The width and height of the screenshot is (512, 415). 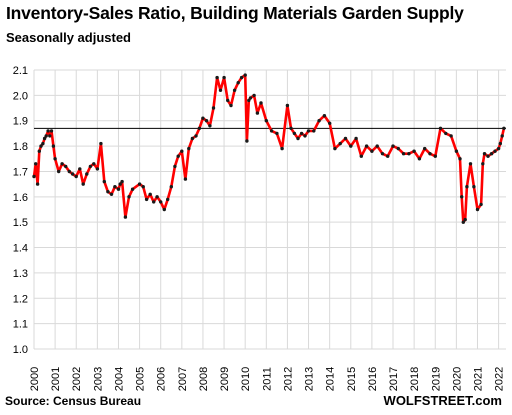 What do you see at coordinates (394, 379) in the screenshot?
I see `x-tick-label: 2017` at bounding box center [394, 379].